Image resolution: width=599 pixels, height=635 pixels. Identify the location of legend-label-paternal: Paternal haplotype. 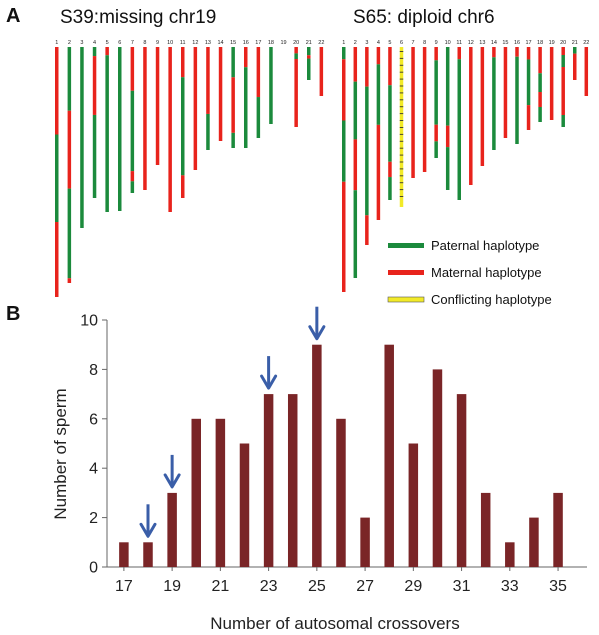
(485, 245).